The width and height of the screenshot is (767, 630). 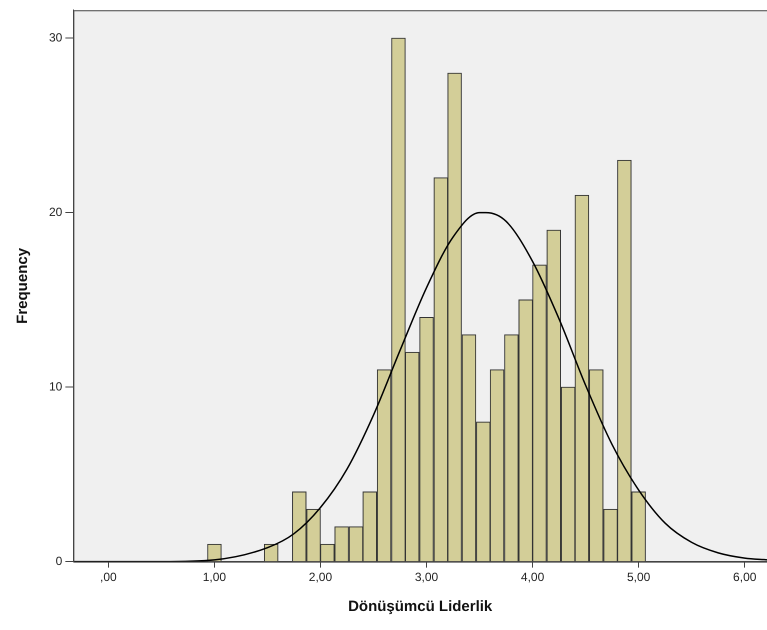 What do you see at coordinates (55, 37) in the screenshot?
I see `y-tick-label: 30` at bounding box center [55, 37].